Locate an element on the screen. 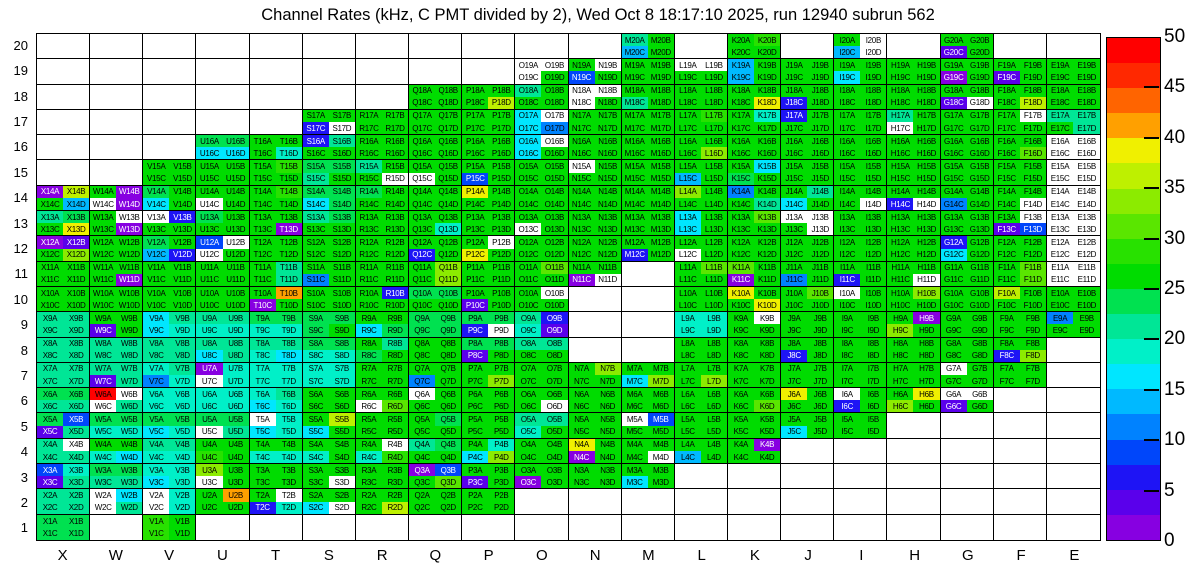 This screenshot has height=572, width=1196. channel-T5A: T5A is located at coordinates (262, 419).